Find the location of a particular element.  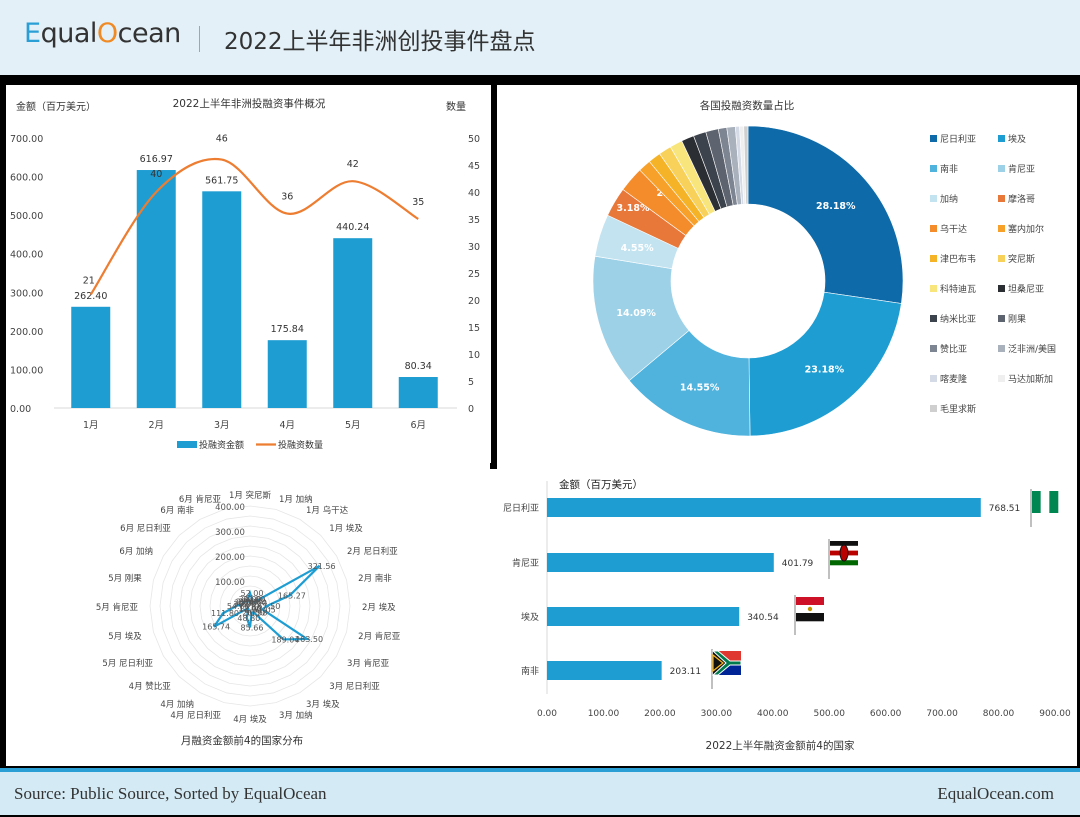

bar-value-label: 616.97 is located at coordinates (156, 159).